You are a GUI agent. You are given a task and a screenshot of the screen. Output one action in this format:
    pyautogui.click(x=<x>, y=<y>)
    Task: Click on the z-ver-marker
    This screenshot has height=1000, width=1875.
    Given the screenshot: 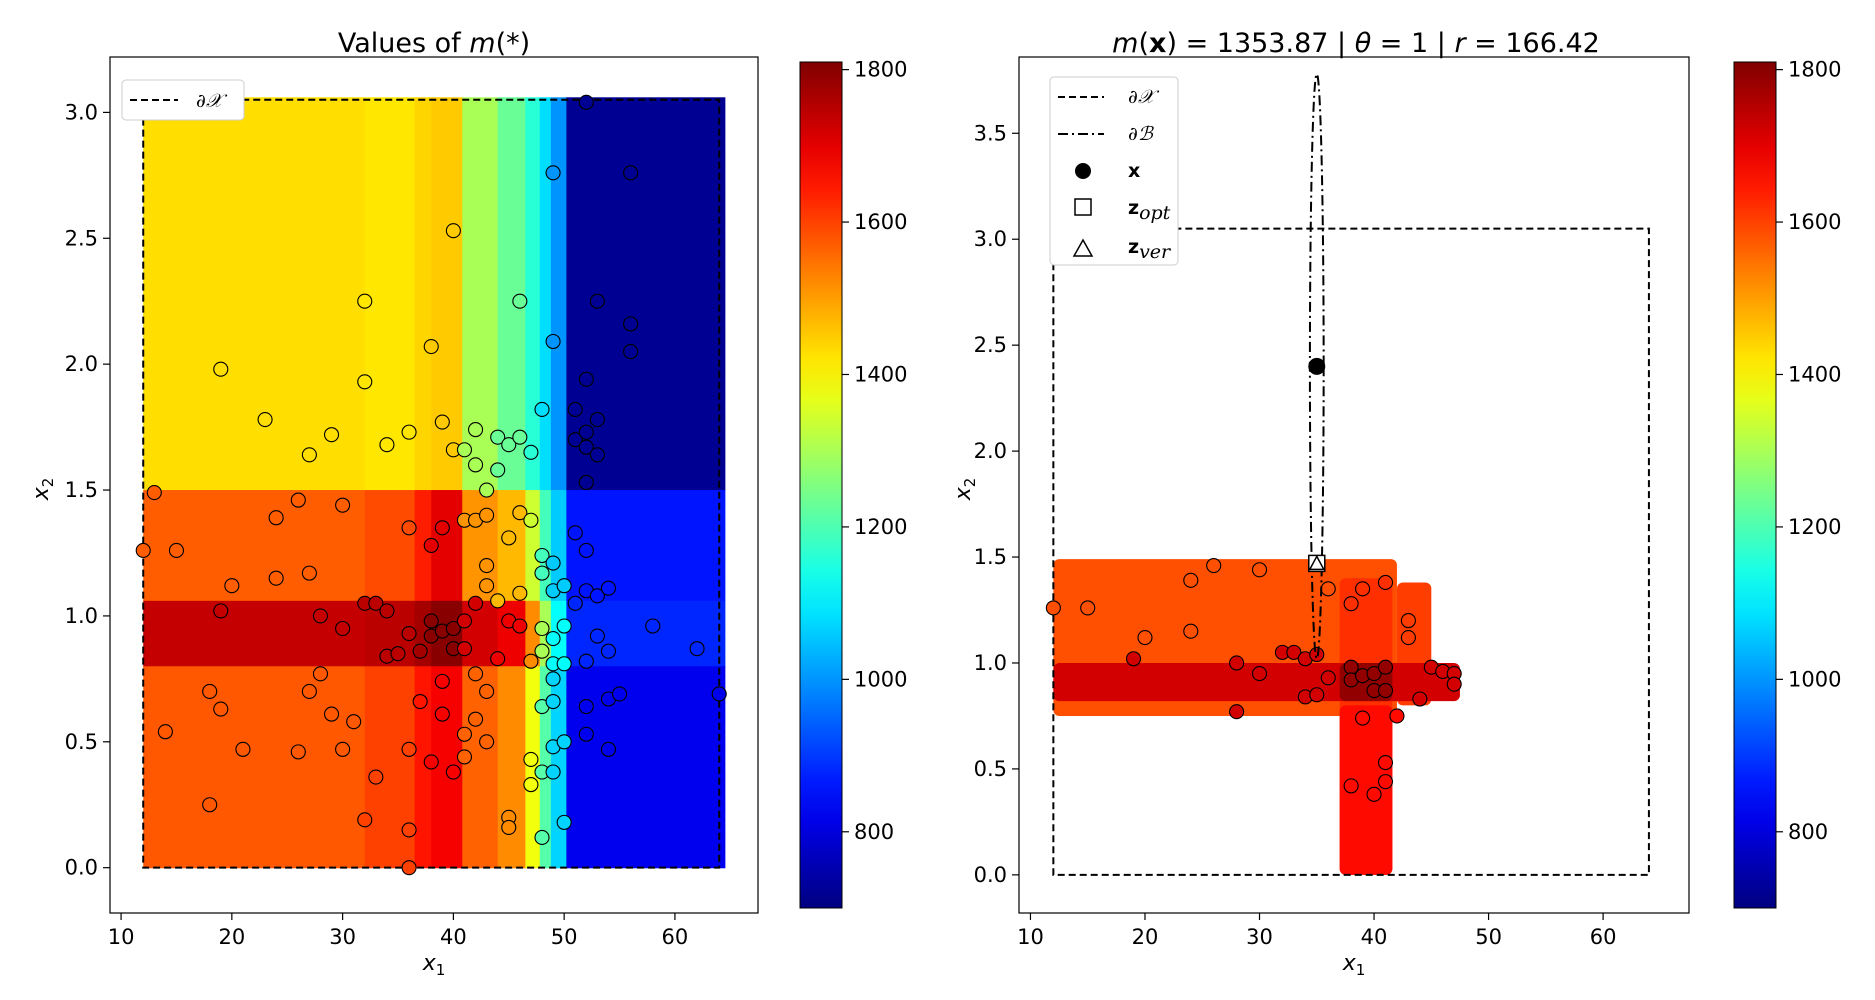 What is the action you would take?
    pyautogui.click(x=1317, y=562)
    